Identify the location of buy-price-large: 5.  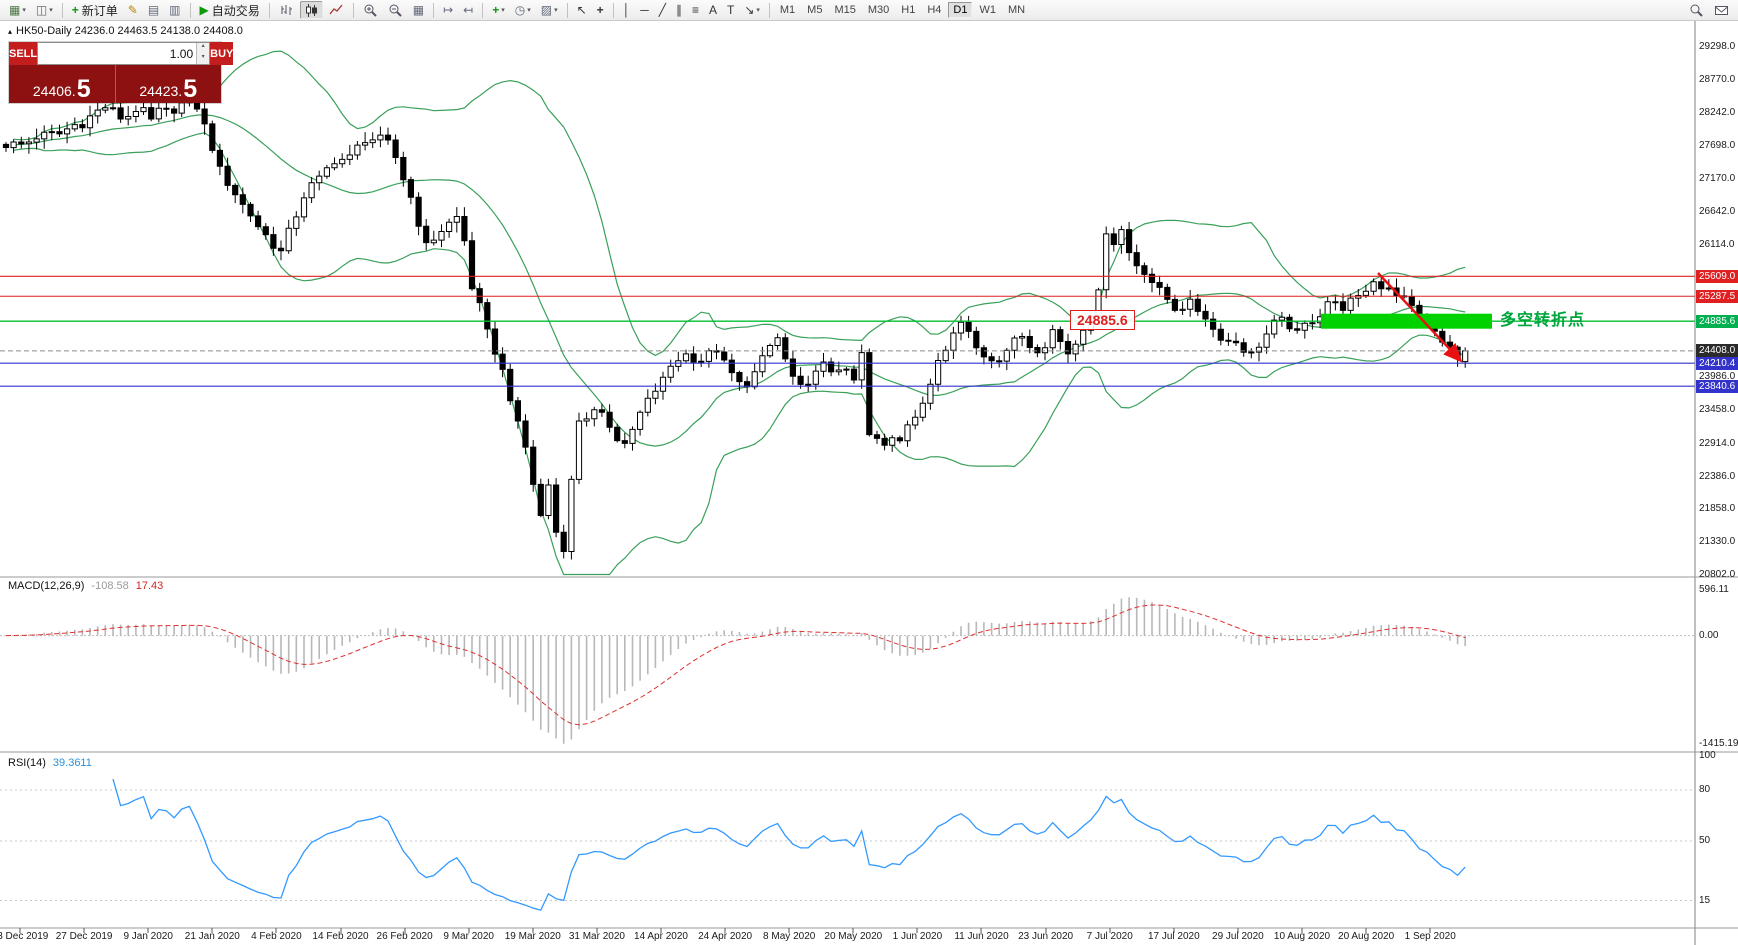
(190, 88).